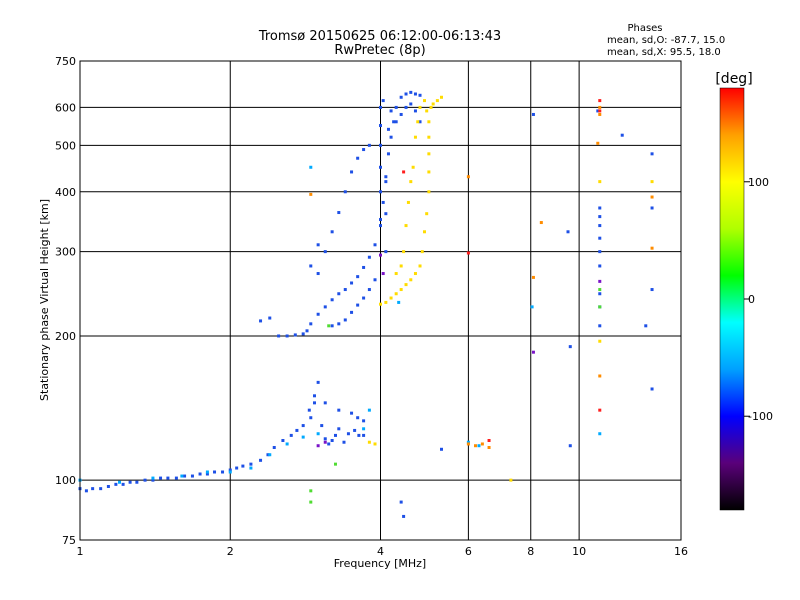 The width and height of the screenshot is (800, 600). I want to click on x-tick-label: 4, so click(380, 551).